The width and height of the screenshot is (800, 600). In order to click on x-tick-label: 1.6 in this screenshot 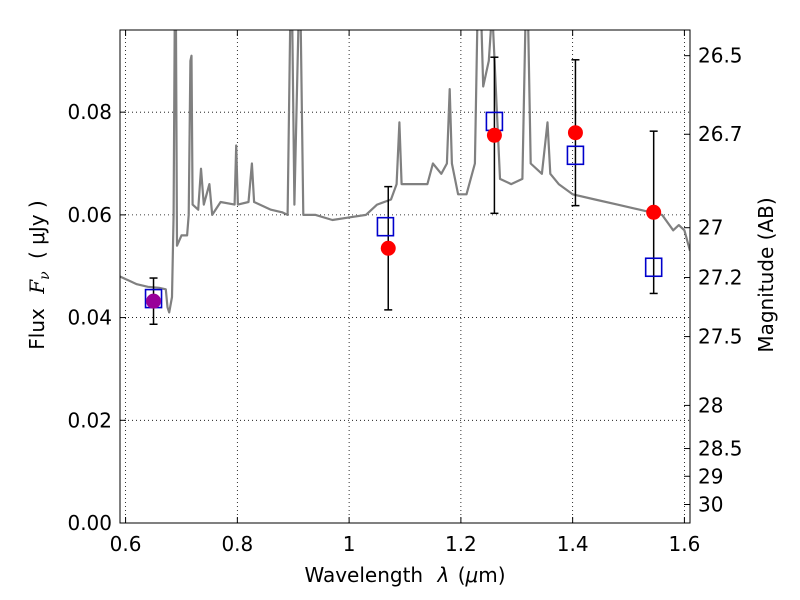, I will do `click(685, 544)`.